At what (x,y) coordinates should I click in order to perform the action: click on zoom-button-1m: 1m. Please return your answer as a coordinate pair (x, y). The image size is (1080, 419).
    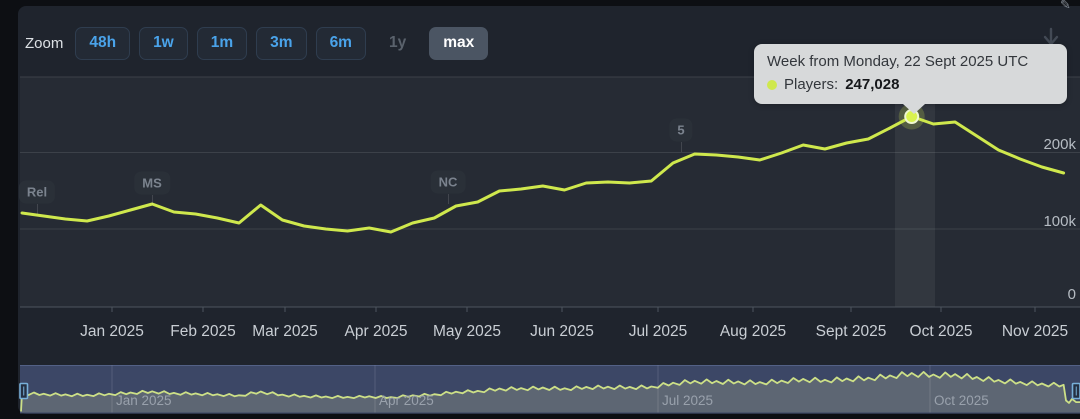
    Looking at the image, I should click on (222, 43).